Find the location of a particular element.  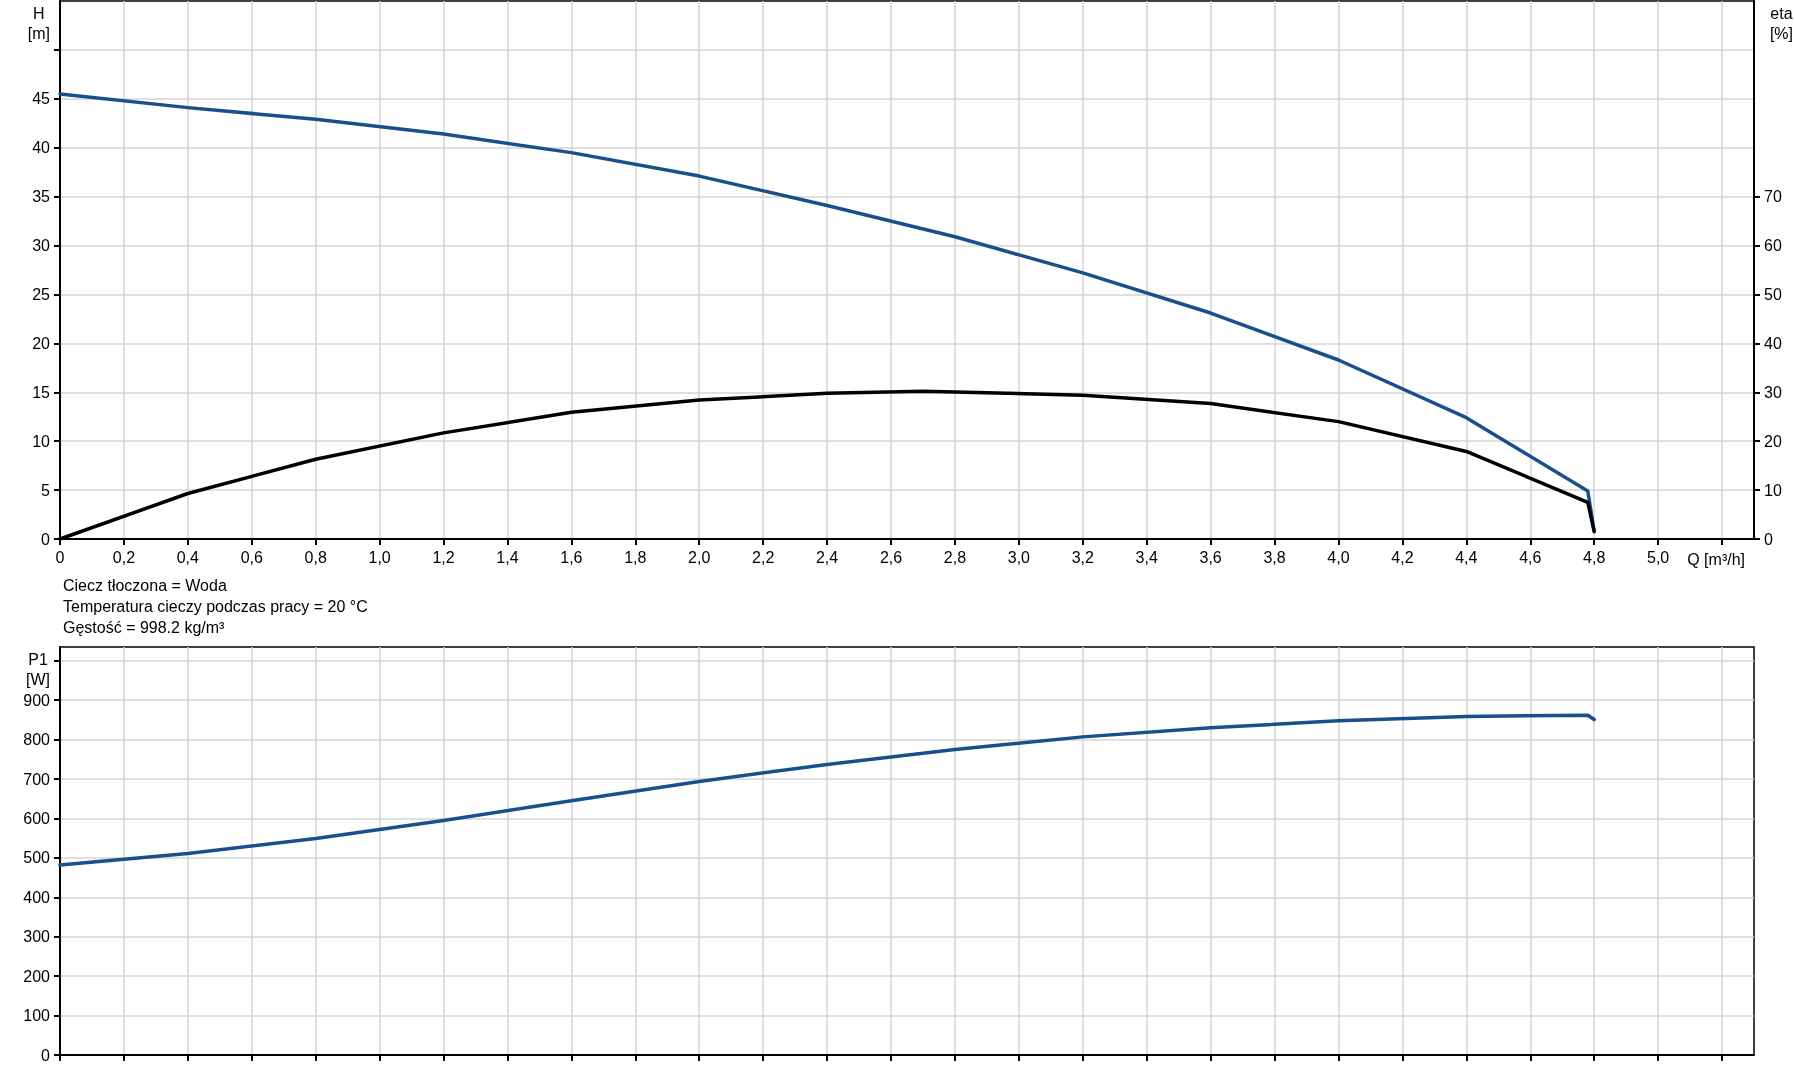

x-tick-label: 1,6 is located at coordinates (571, 557).